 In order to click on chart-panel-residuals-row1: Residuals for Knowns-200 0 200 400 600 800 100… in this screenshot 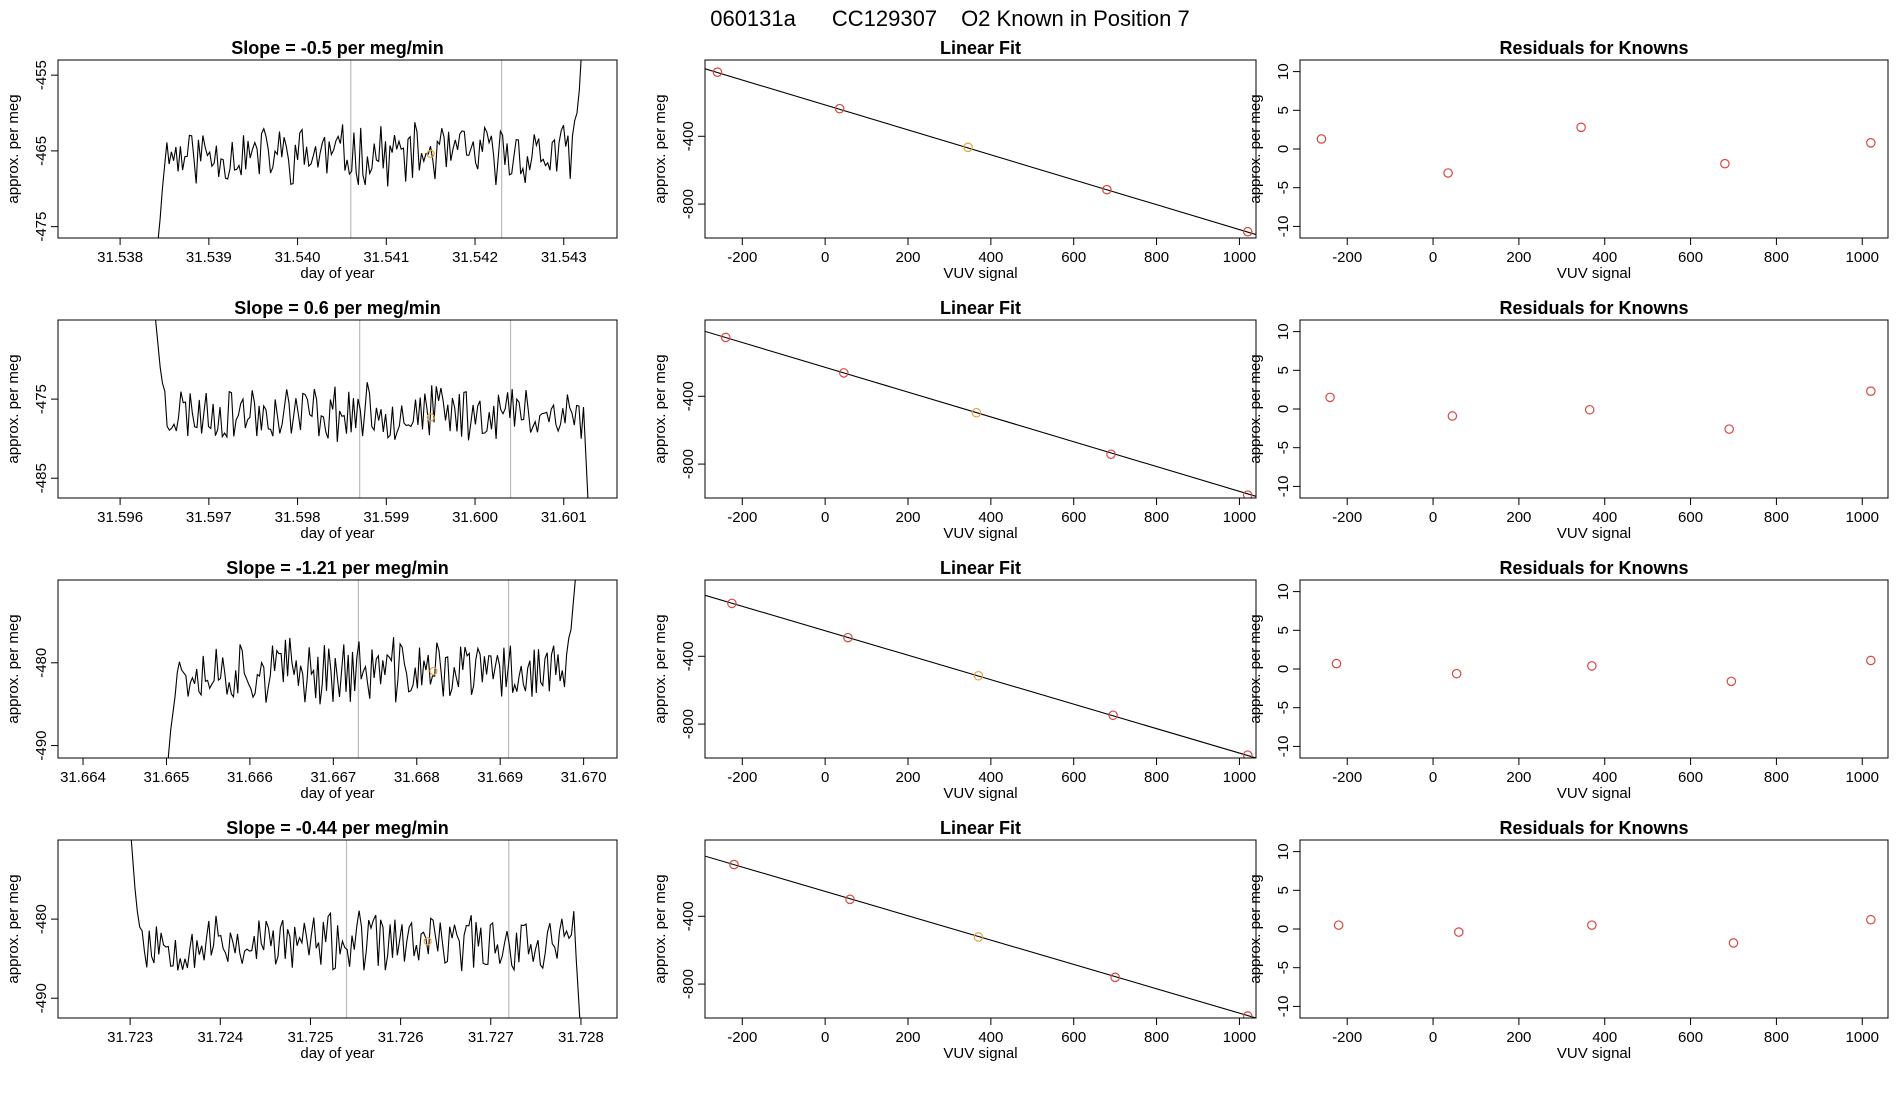, I will do `click(1568, 160)`.